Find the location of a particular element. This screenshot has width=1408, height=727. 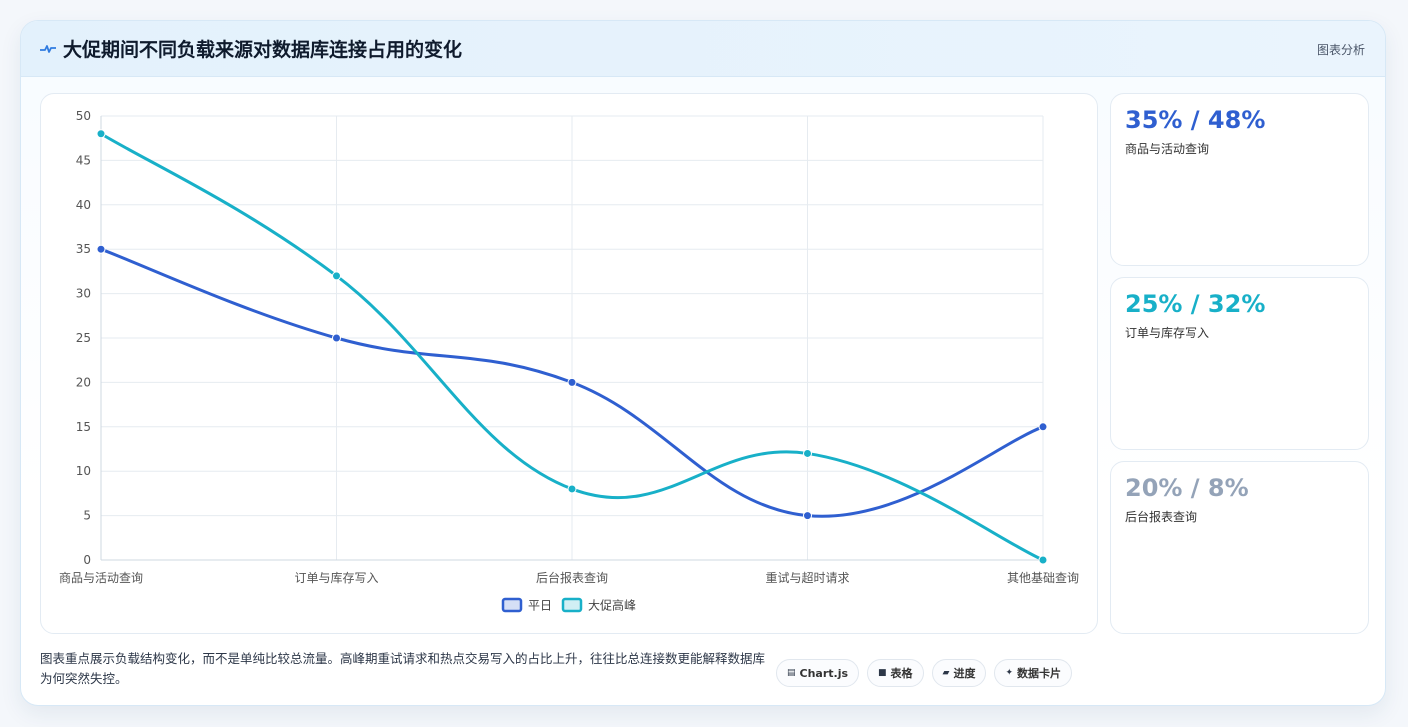

y-tick-label: 15 is located at coordinates (83, 427).